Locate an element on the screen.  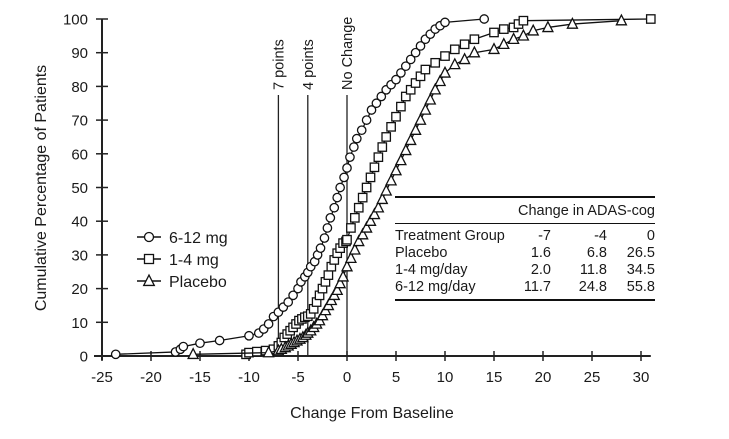
x-tick-label: -25 is located at coordinates (102, 377).